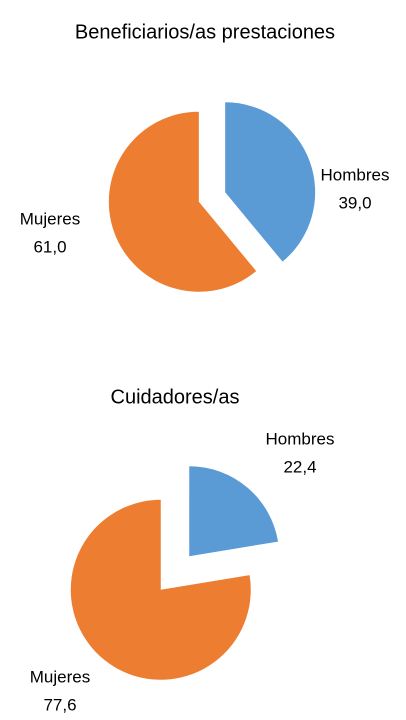 This screenshot has height=720, width=406. What do you see at coordinates (205, 32) in the screenshot?
I see `chart-title: Beneficiarios/as prestaciones` at bounding box center [205, 32].